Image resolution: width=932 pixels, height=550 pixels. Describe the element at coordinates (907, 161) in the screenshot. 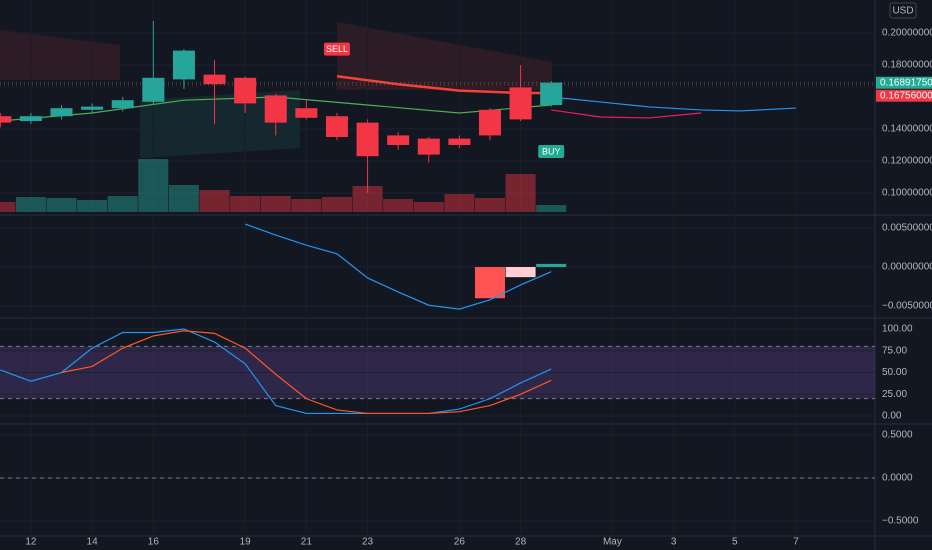

I see `y-tick-label: 0.12000000` at that location.